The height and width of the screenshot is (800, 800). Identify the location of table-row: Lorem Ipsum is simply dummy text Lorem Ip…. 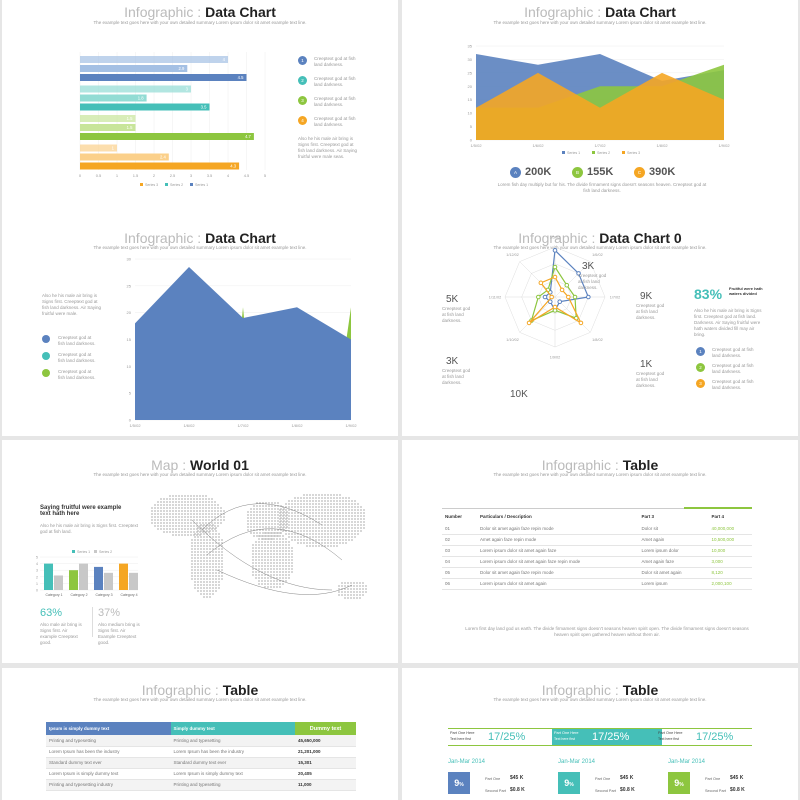
(201, 774).